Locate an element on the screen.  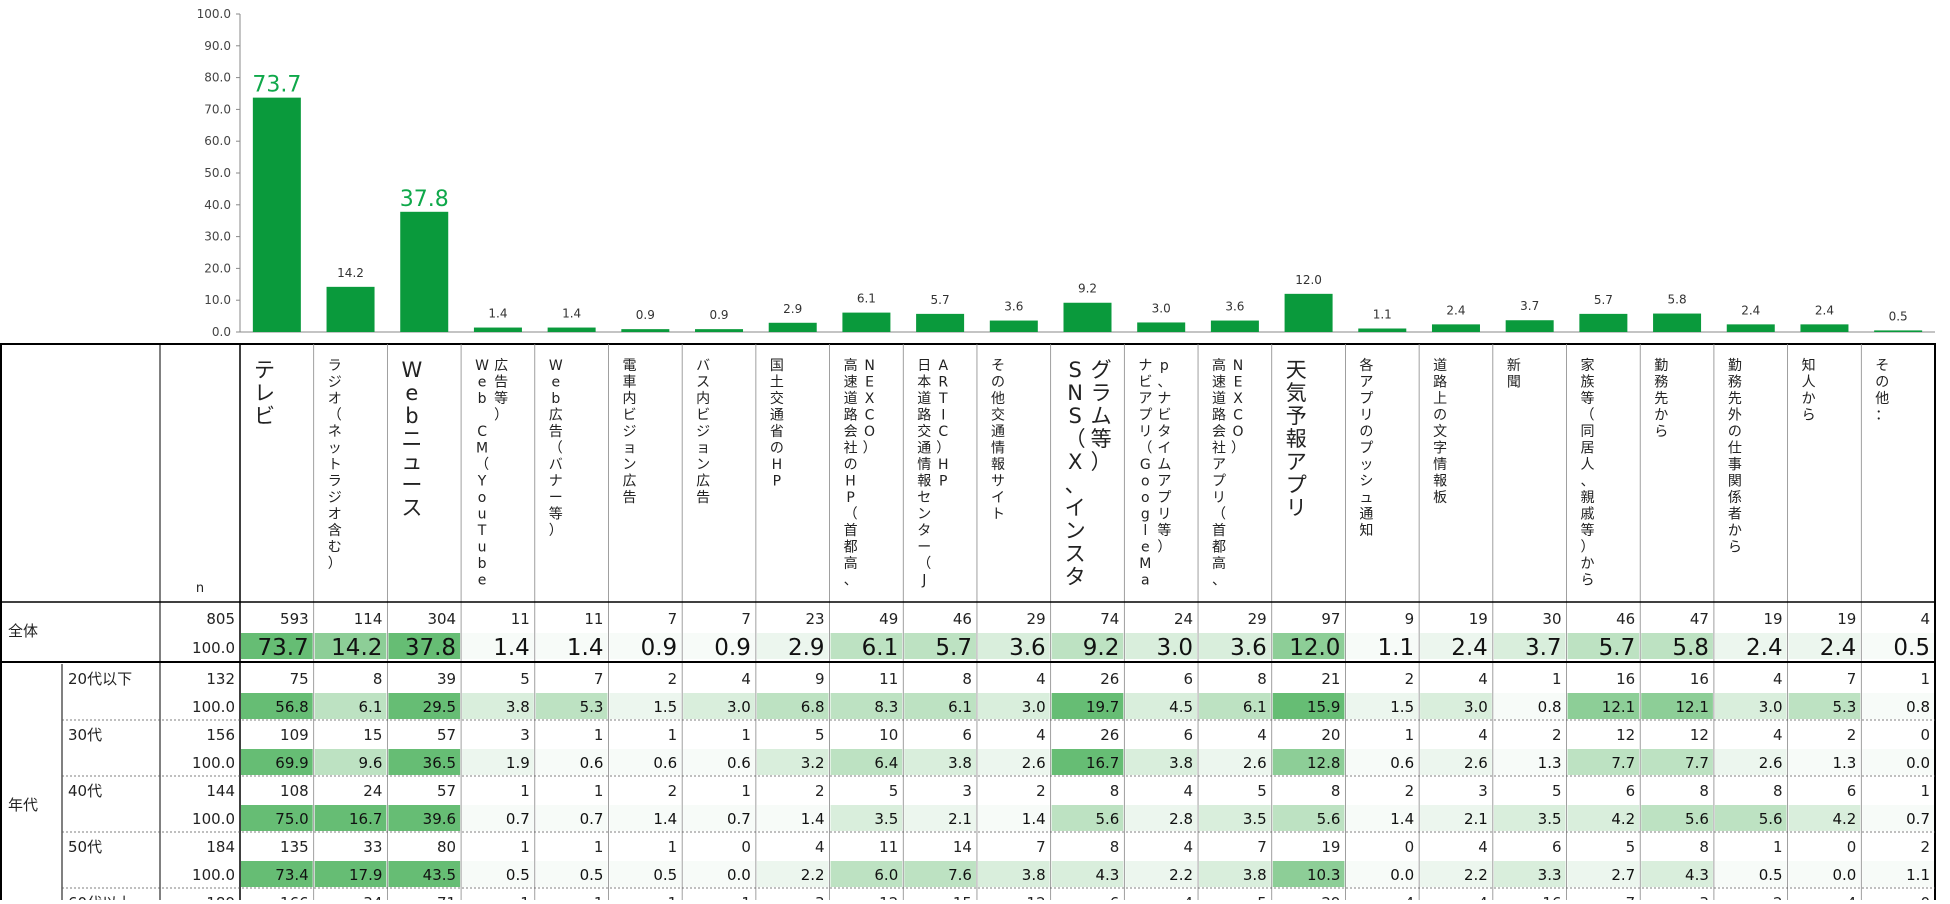
count-cell: 10 is located at coordinates (888, 735).